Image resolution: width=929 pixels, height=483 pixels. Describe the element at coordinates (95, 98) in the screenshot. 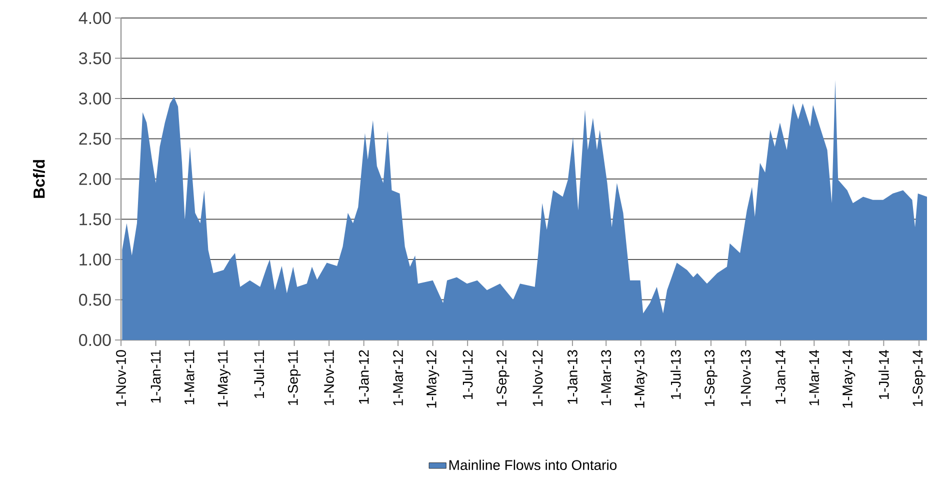

I see `y-tick-label: 3.00` at that location.